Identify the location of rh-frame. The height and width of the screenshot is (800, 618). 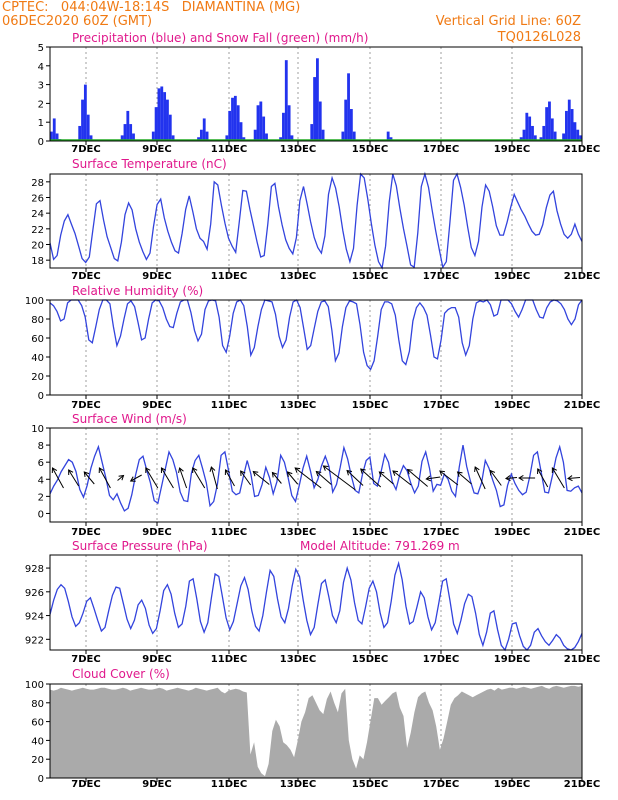
(316, 347).